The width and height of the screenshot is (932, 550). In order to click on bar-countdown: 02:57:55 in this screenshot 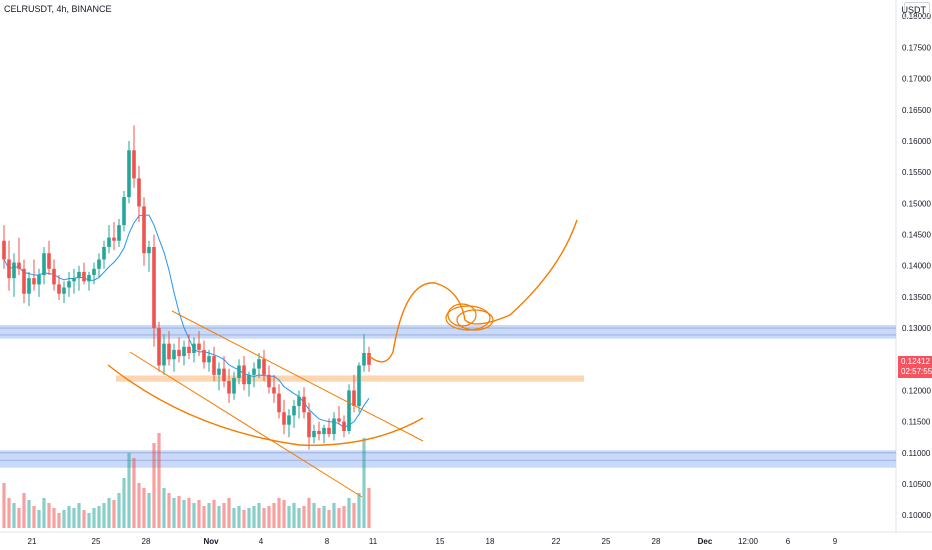, I will do `click(916, 371)`.